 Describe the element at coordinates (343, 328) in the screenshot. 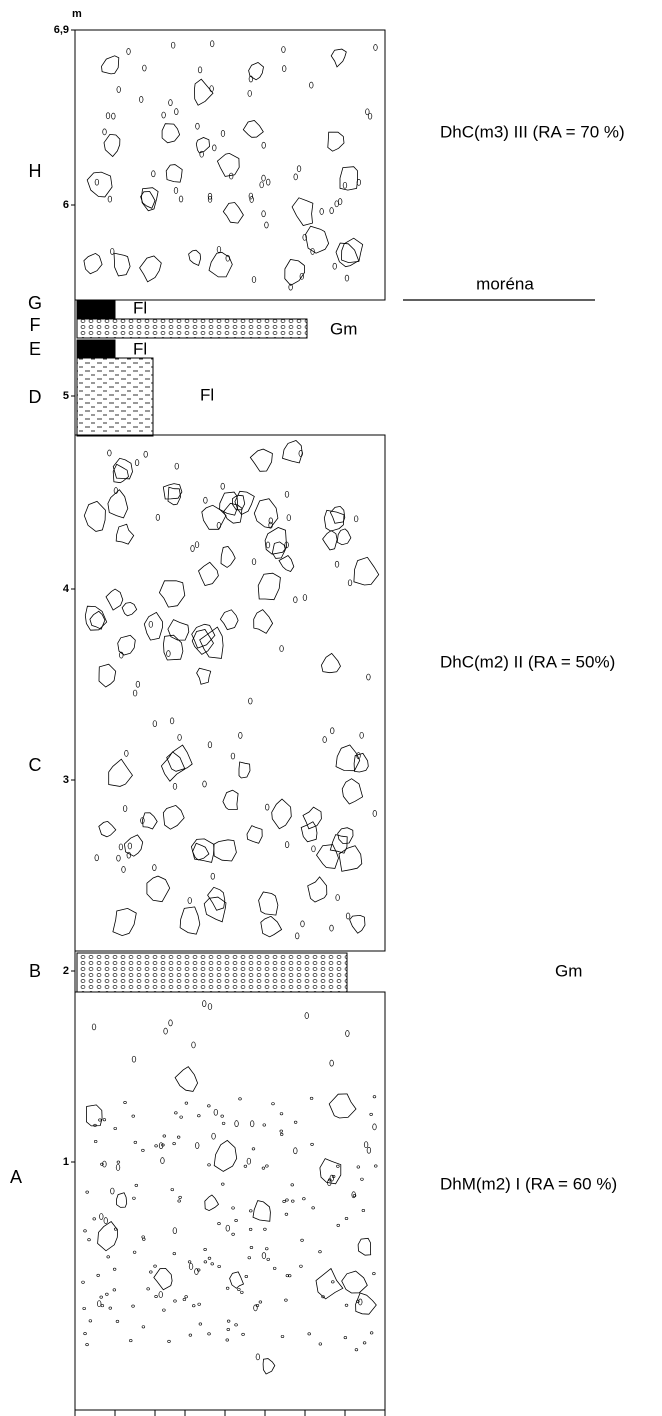

I see `unit-facies: Gm` at that location.